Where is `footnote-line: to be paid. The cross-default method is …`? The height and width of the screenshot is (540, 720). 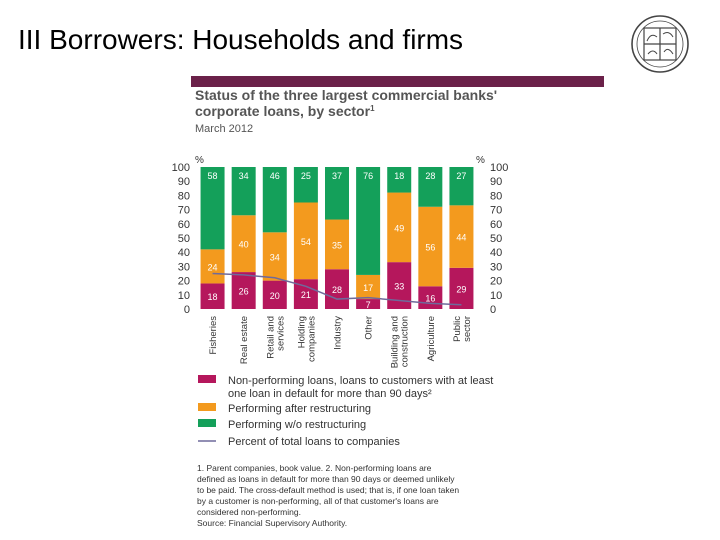 footnote-line: to be paid. The cross-default method is … is located at coordinates (328, 490).